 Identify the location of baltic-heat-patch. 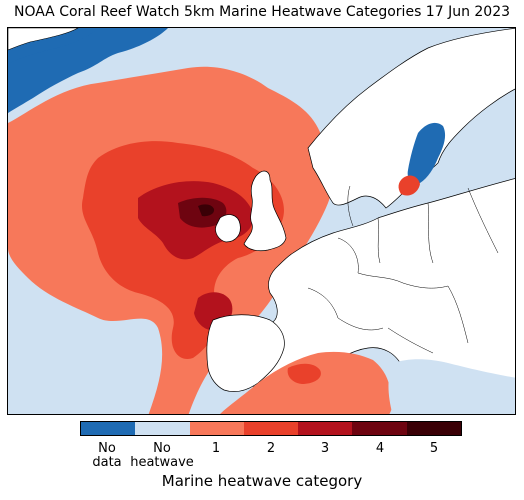
(409, 185).